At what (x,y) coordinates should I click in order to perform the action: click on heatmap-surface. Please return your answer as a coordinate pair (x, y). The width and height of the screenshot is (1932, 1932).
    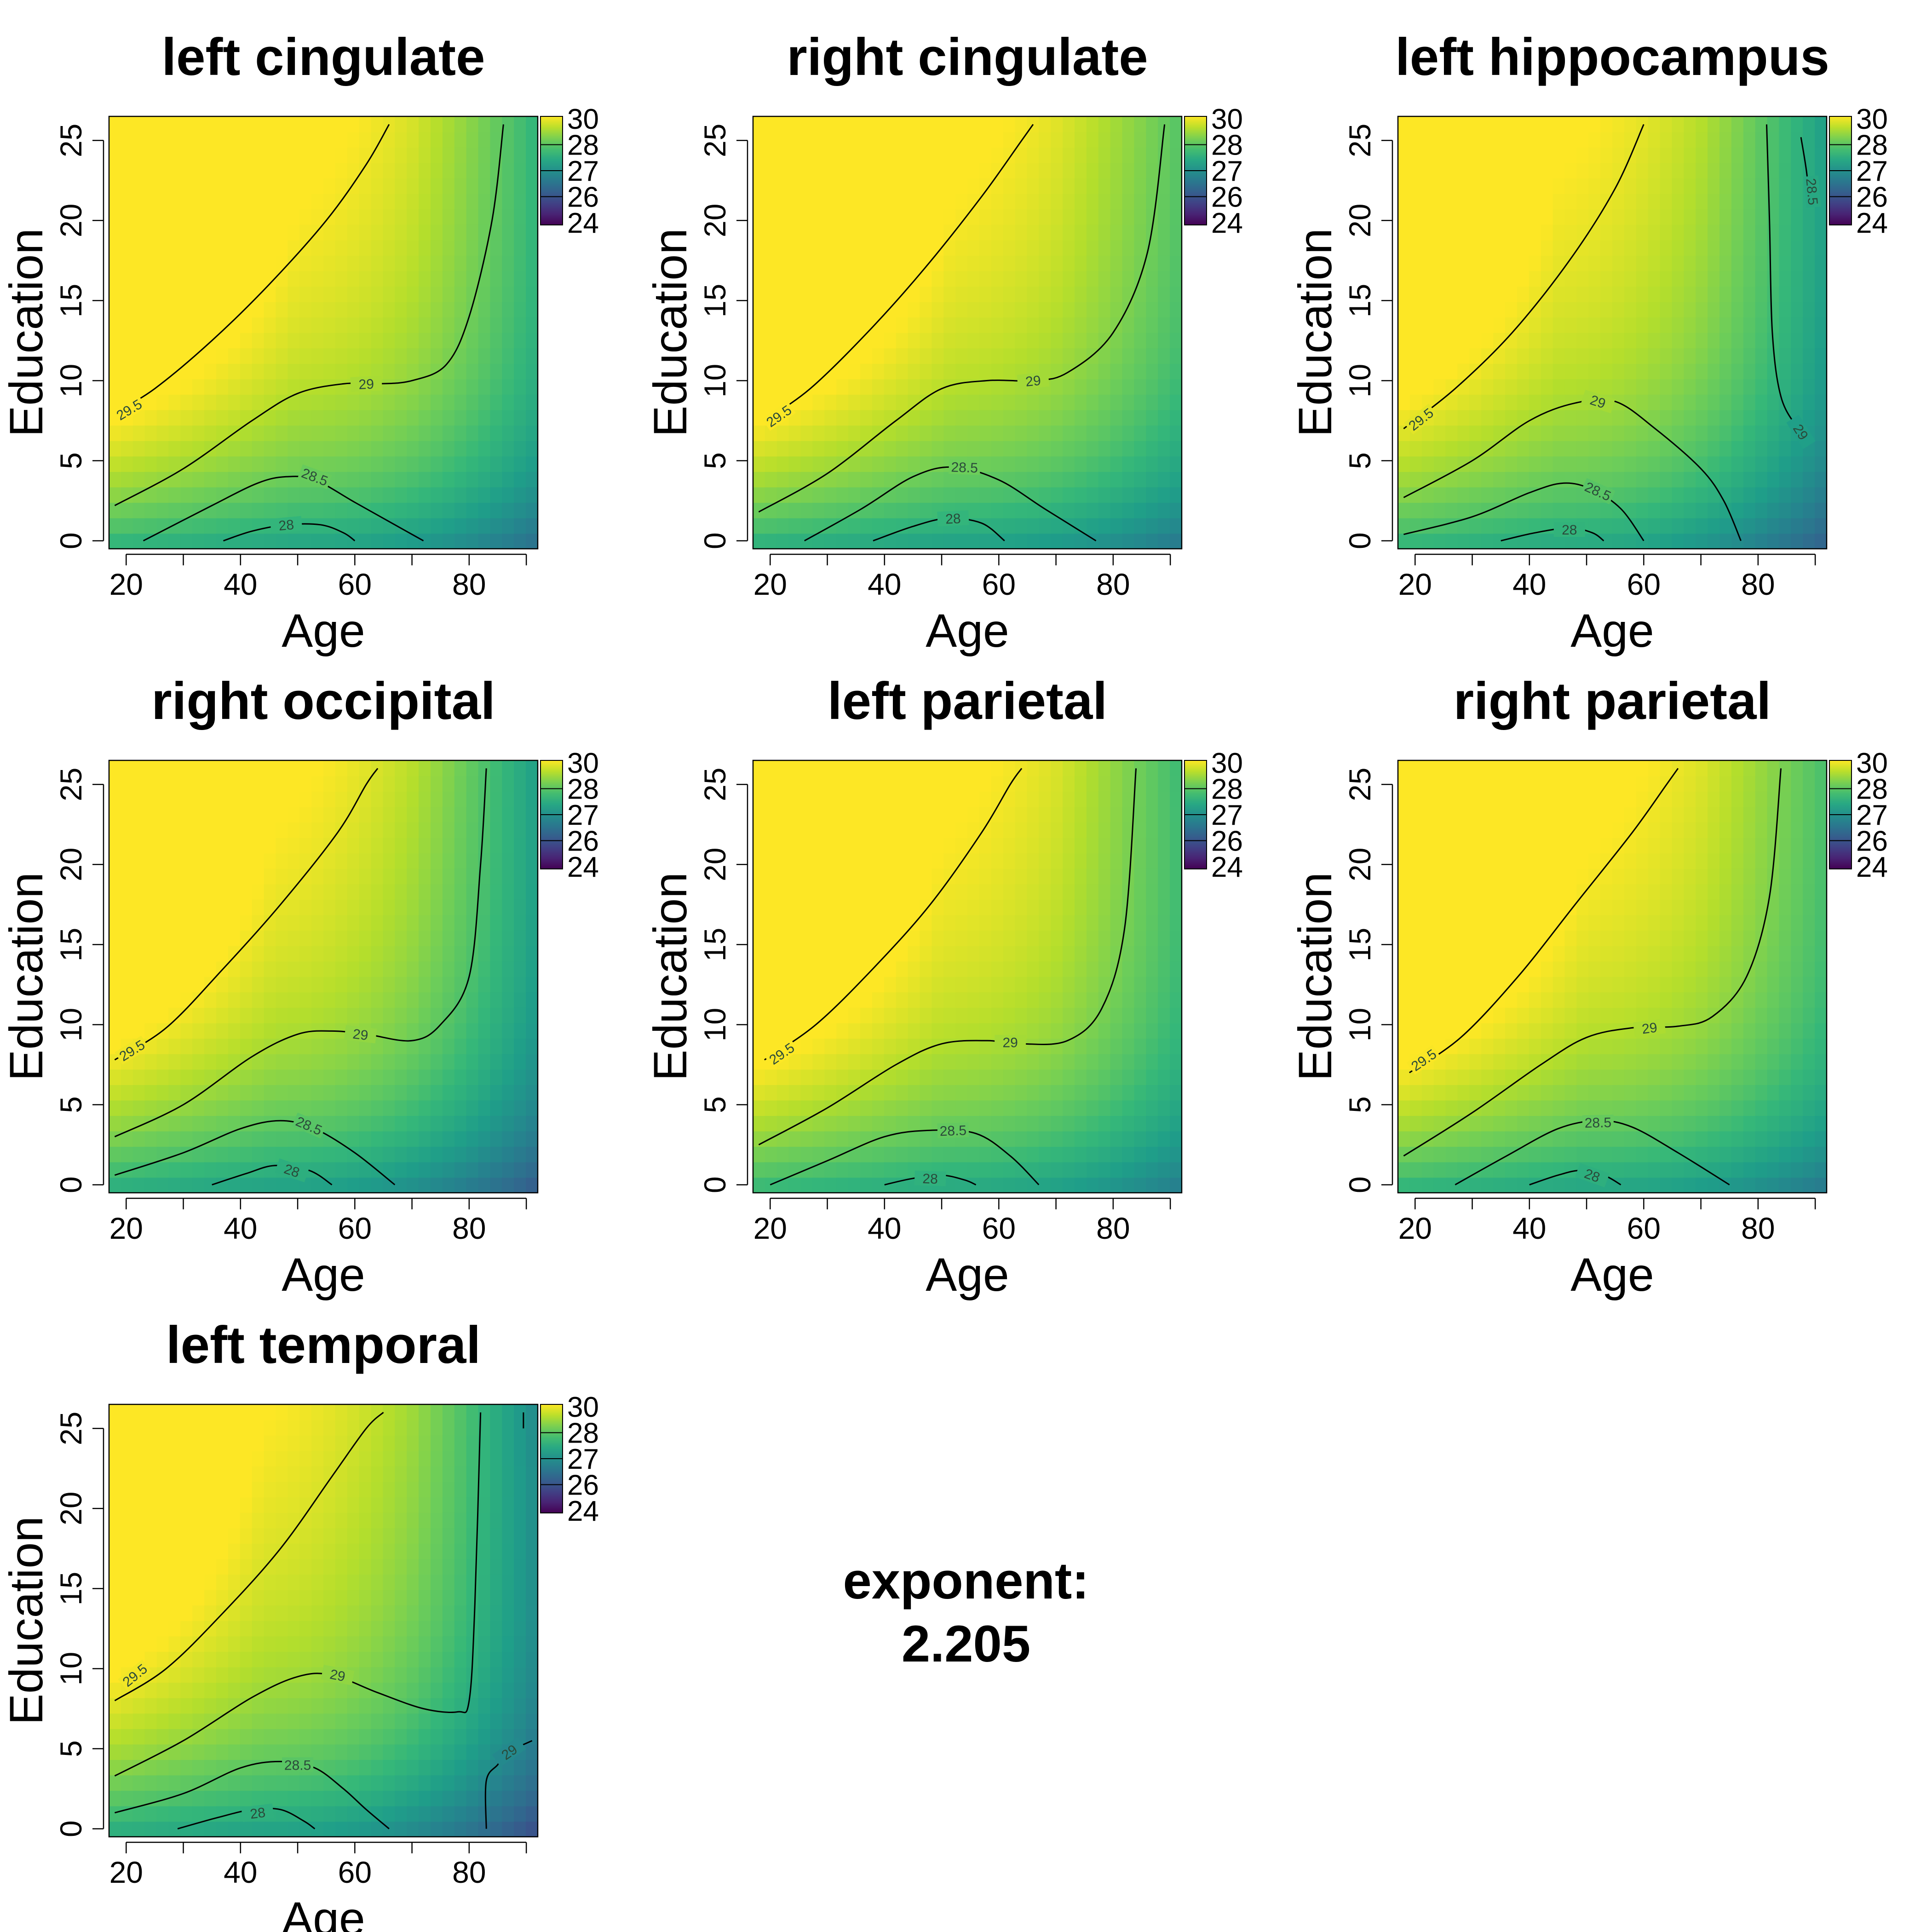
    Looking at the image, I should click on (968, 332).